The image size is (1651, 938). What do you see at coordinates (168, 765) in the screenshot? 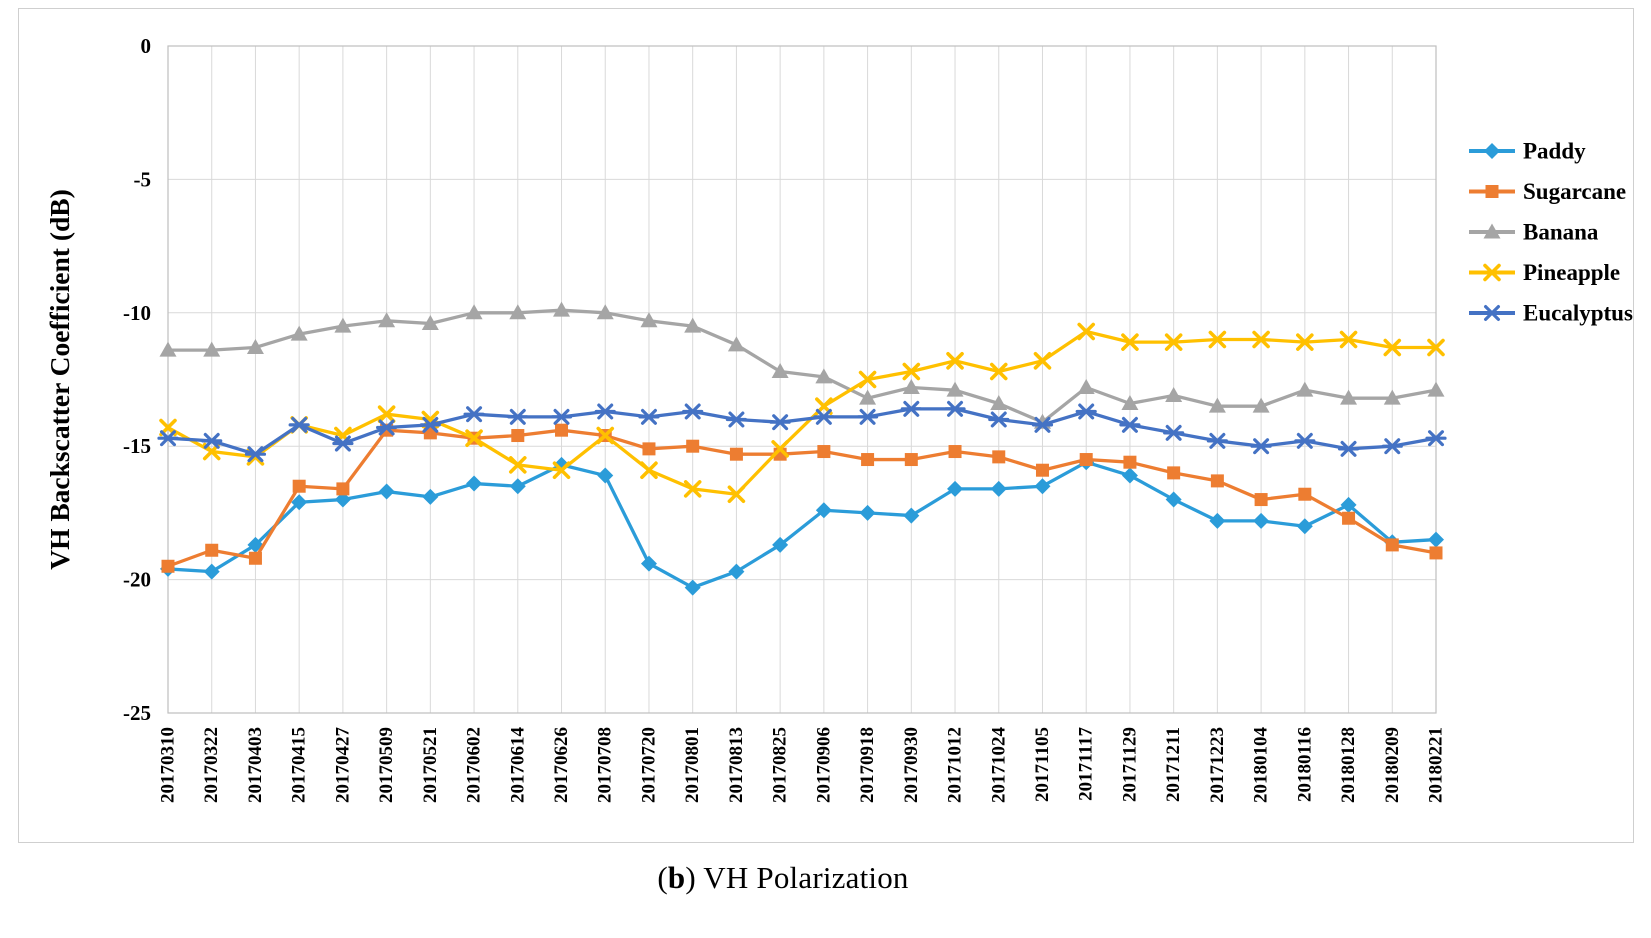
I see `x-axis-tick-label: 20170310` at bounding box center [168, 765].